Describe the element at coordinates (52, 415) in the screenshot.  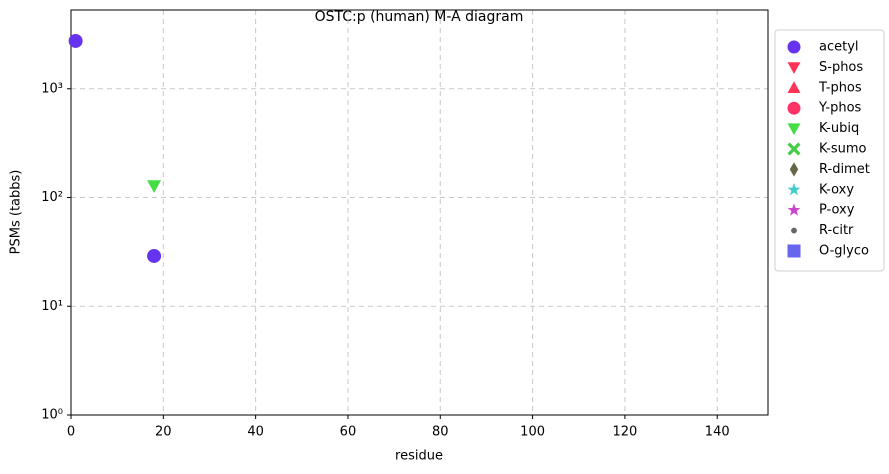
I see `y-tick-label: 10⁰` at that location.